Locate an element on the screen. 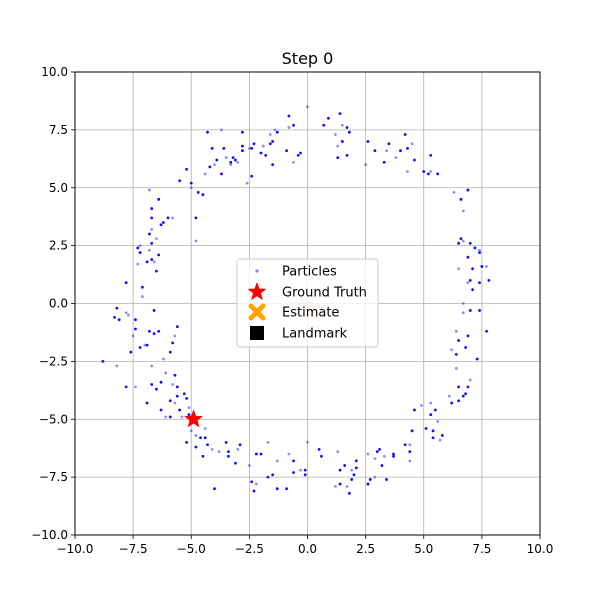 The image size is (600, 600). legend-swatch-ground-truth is located at coordinates (257, 291).